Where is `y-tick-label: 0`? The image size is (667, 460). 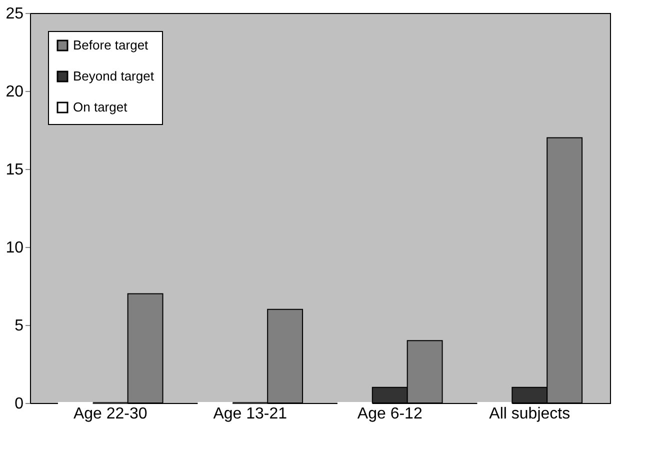 y-tick-label: 0 is located at coordinates (19, 404).